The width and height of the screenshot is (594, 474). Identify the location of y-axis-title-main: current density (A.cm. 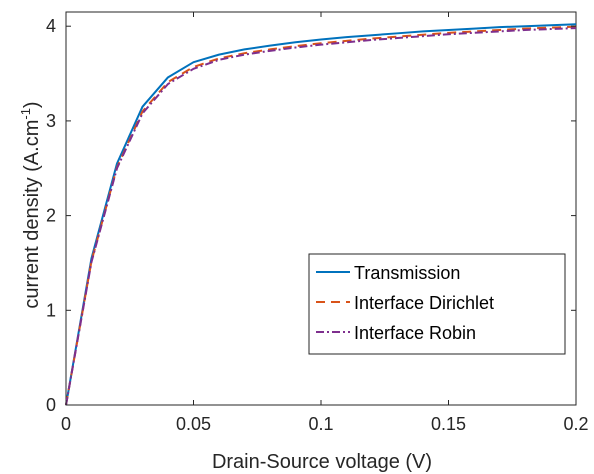
(32, 214).